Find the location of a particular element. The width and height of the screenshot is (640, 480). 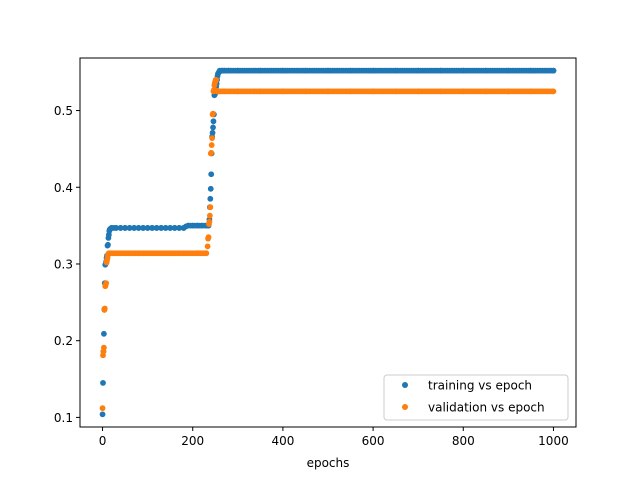

y-tick-label: 0.1 is located at coordinates (63, 418).